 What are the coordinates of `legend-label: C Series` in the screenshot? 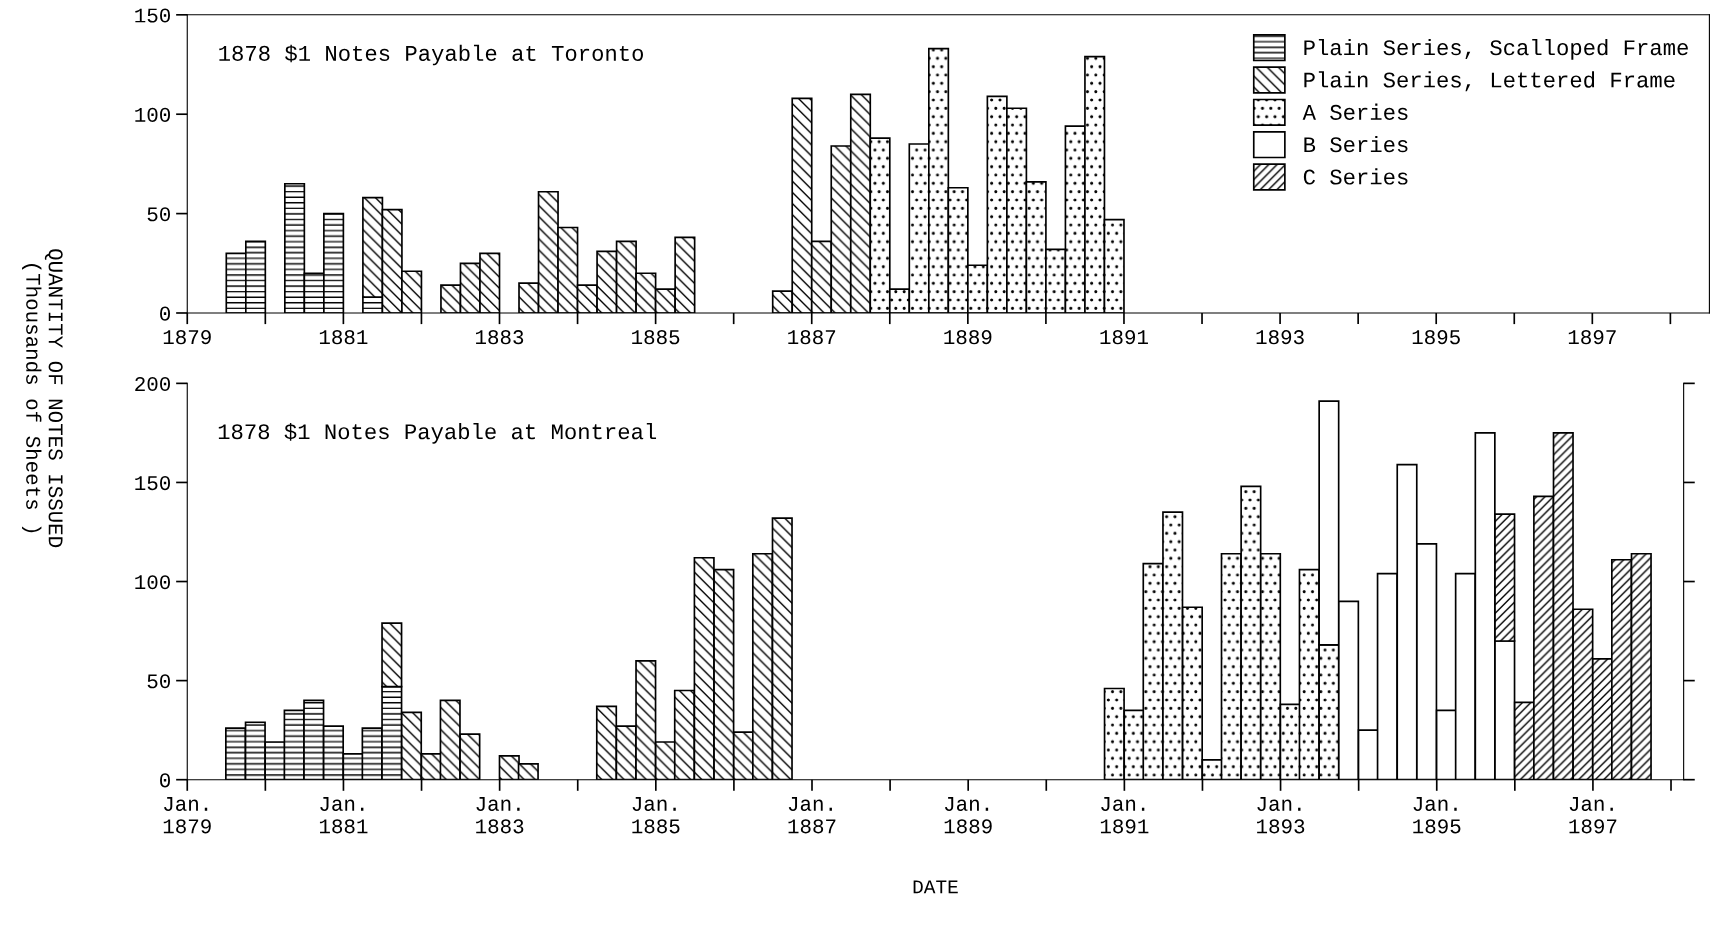 It's located at (1355, 176).